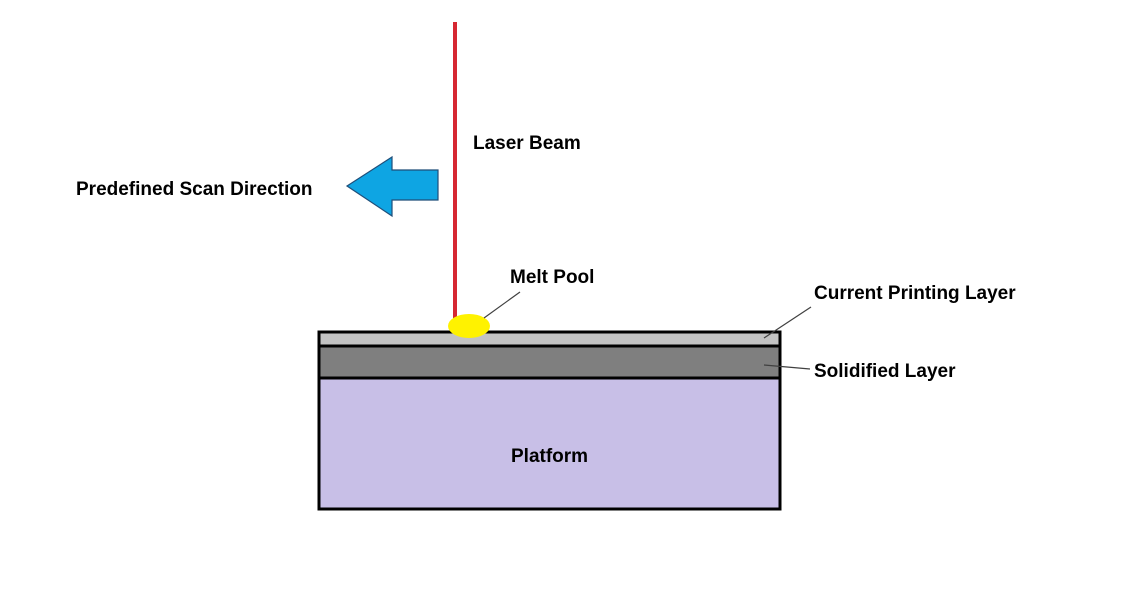  I want to click on solidified-layer-leader, so click(787, 367).